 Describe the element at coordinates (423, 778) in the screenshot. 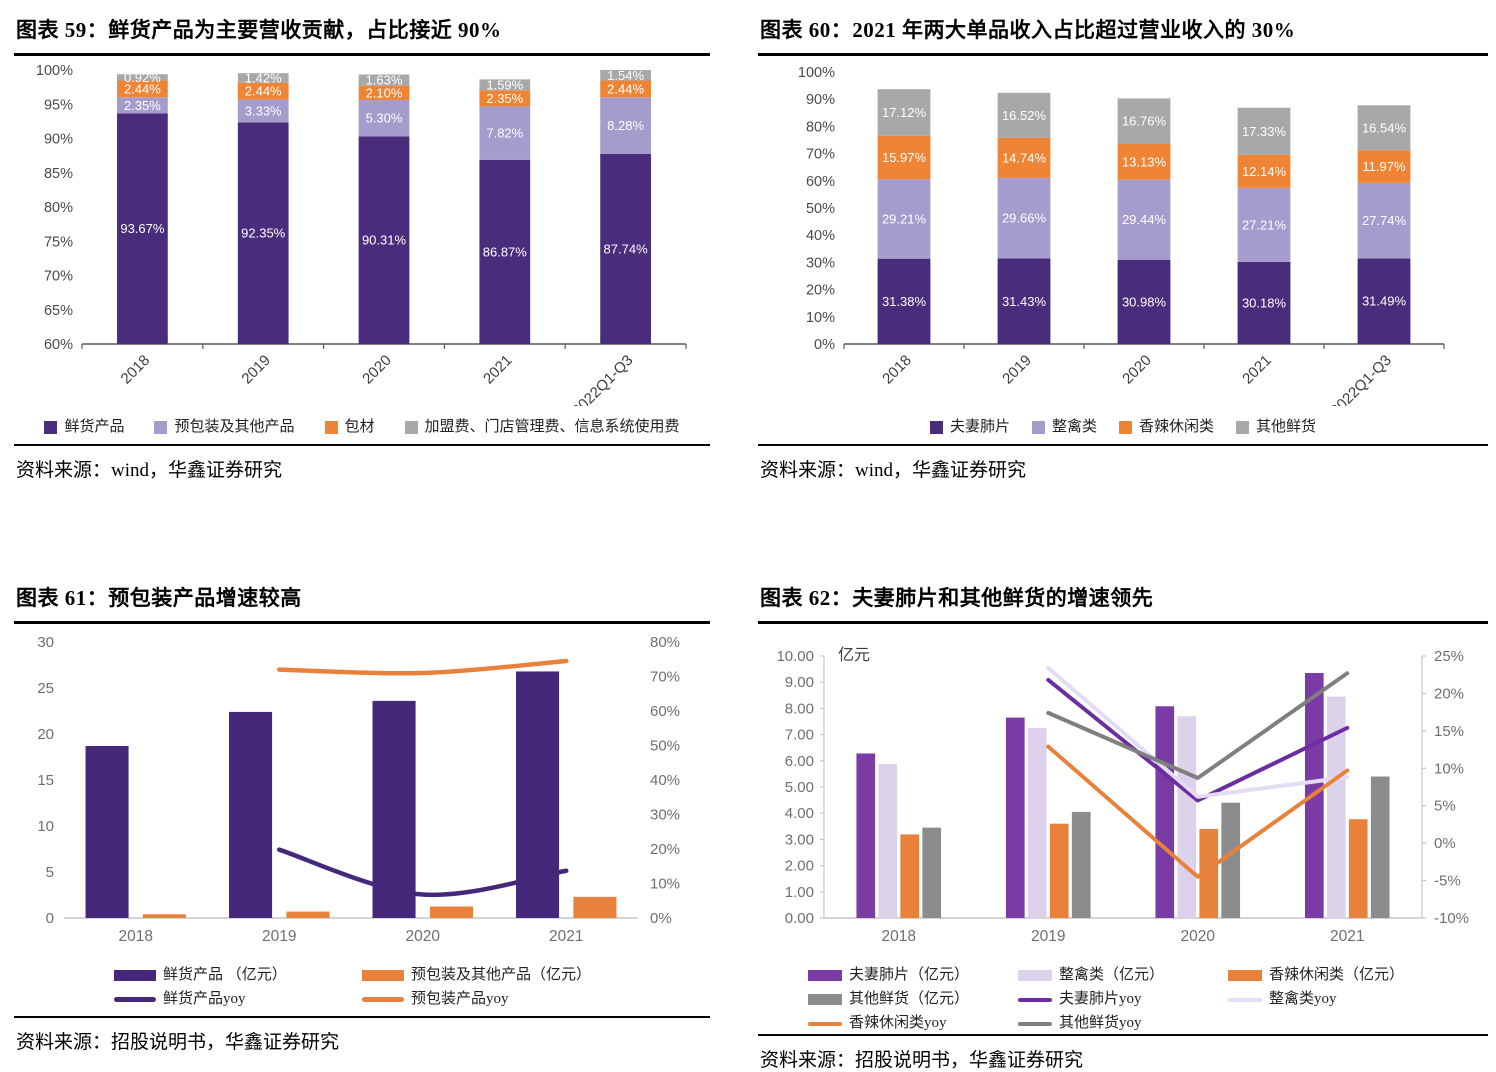

I see `yoy-lines` at that location.